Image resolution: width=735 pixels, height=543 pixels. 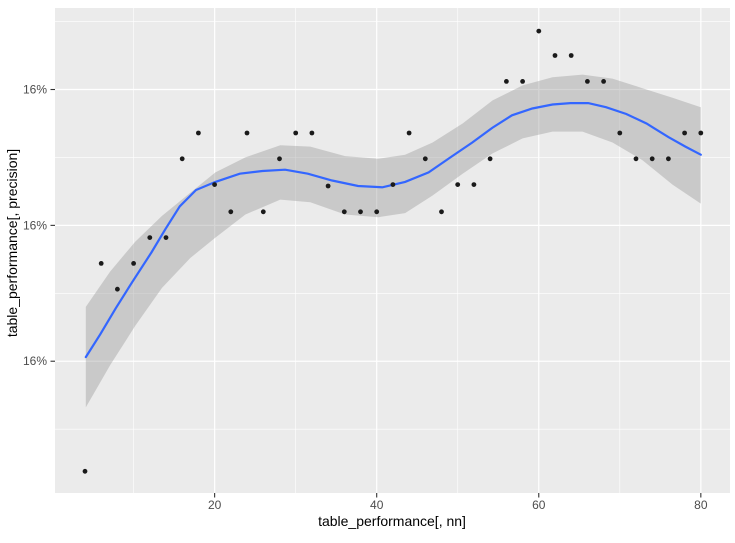 What do you see at coordinates (392, 521) in the screenshot?
I see `x-axis-title: table_performance[, nn]` at bounding box center [392, 521].